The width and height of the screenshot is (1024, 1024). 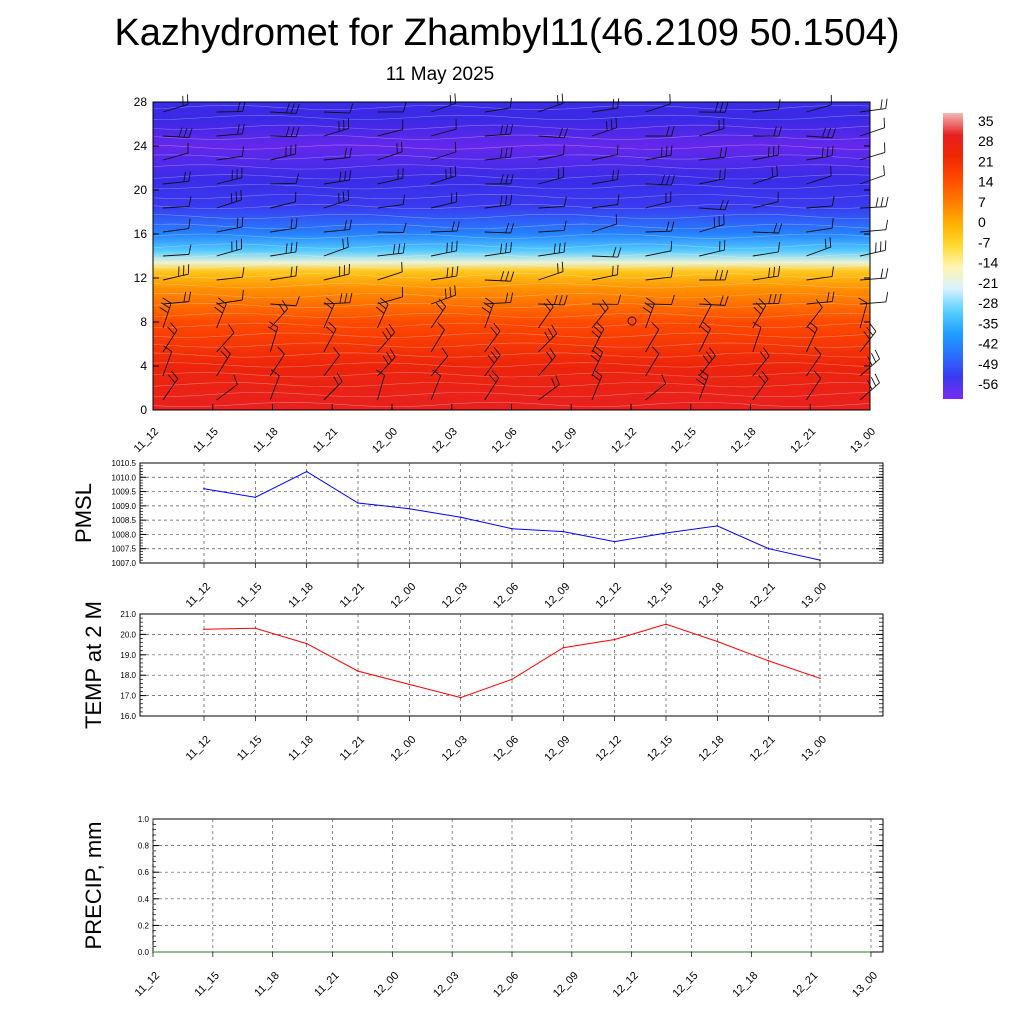 What do you see at coordinates (518, 887) in the screenshot?
I see `precipitation-chart` at bounding box center [518, 887].